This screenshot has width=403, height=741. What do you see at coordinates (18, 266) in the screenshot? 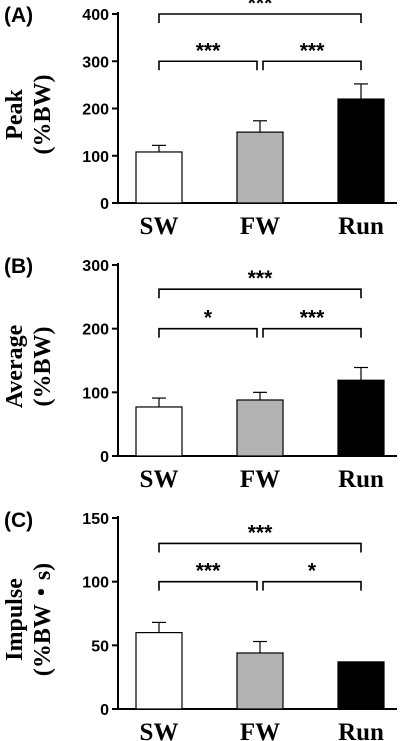
I see `panel-label: (B)` at bounding box center [18, 266].